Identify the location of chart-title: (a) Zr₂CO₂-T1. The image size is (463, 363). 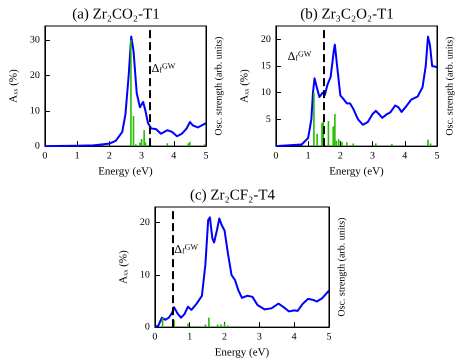
(116, 14).